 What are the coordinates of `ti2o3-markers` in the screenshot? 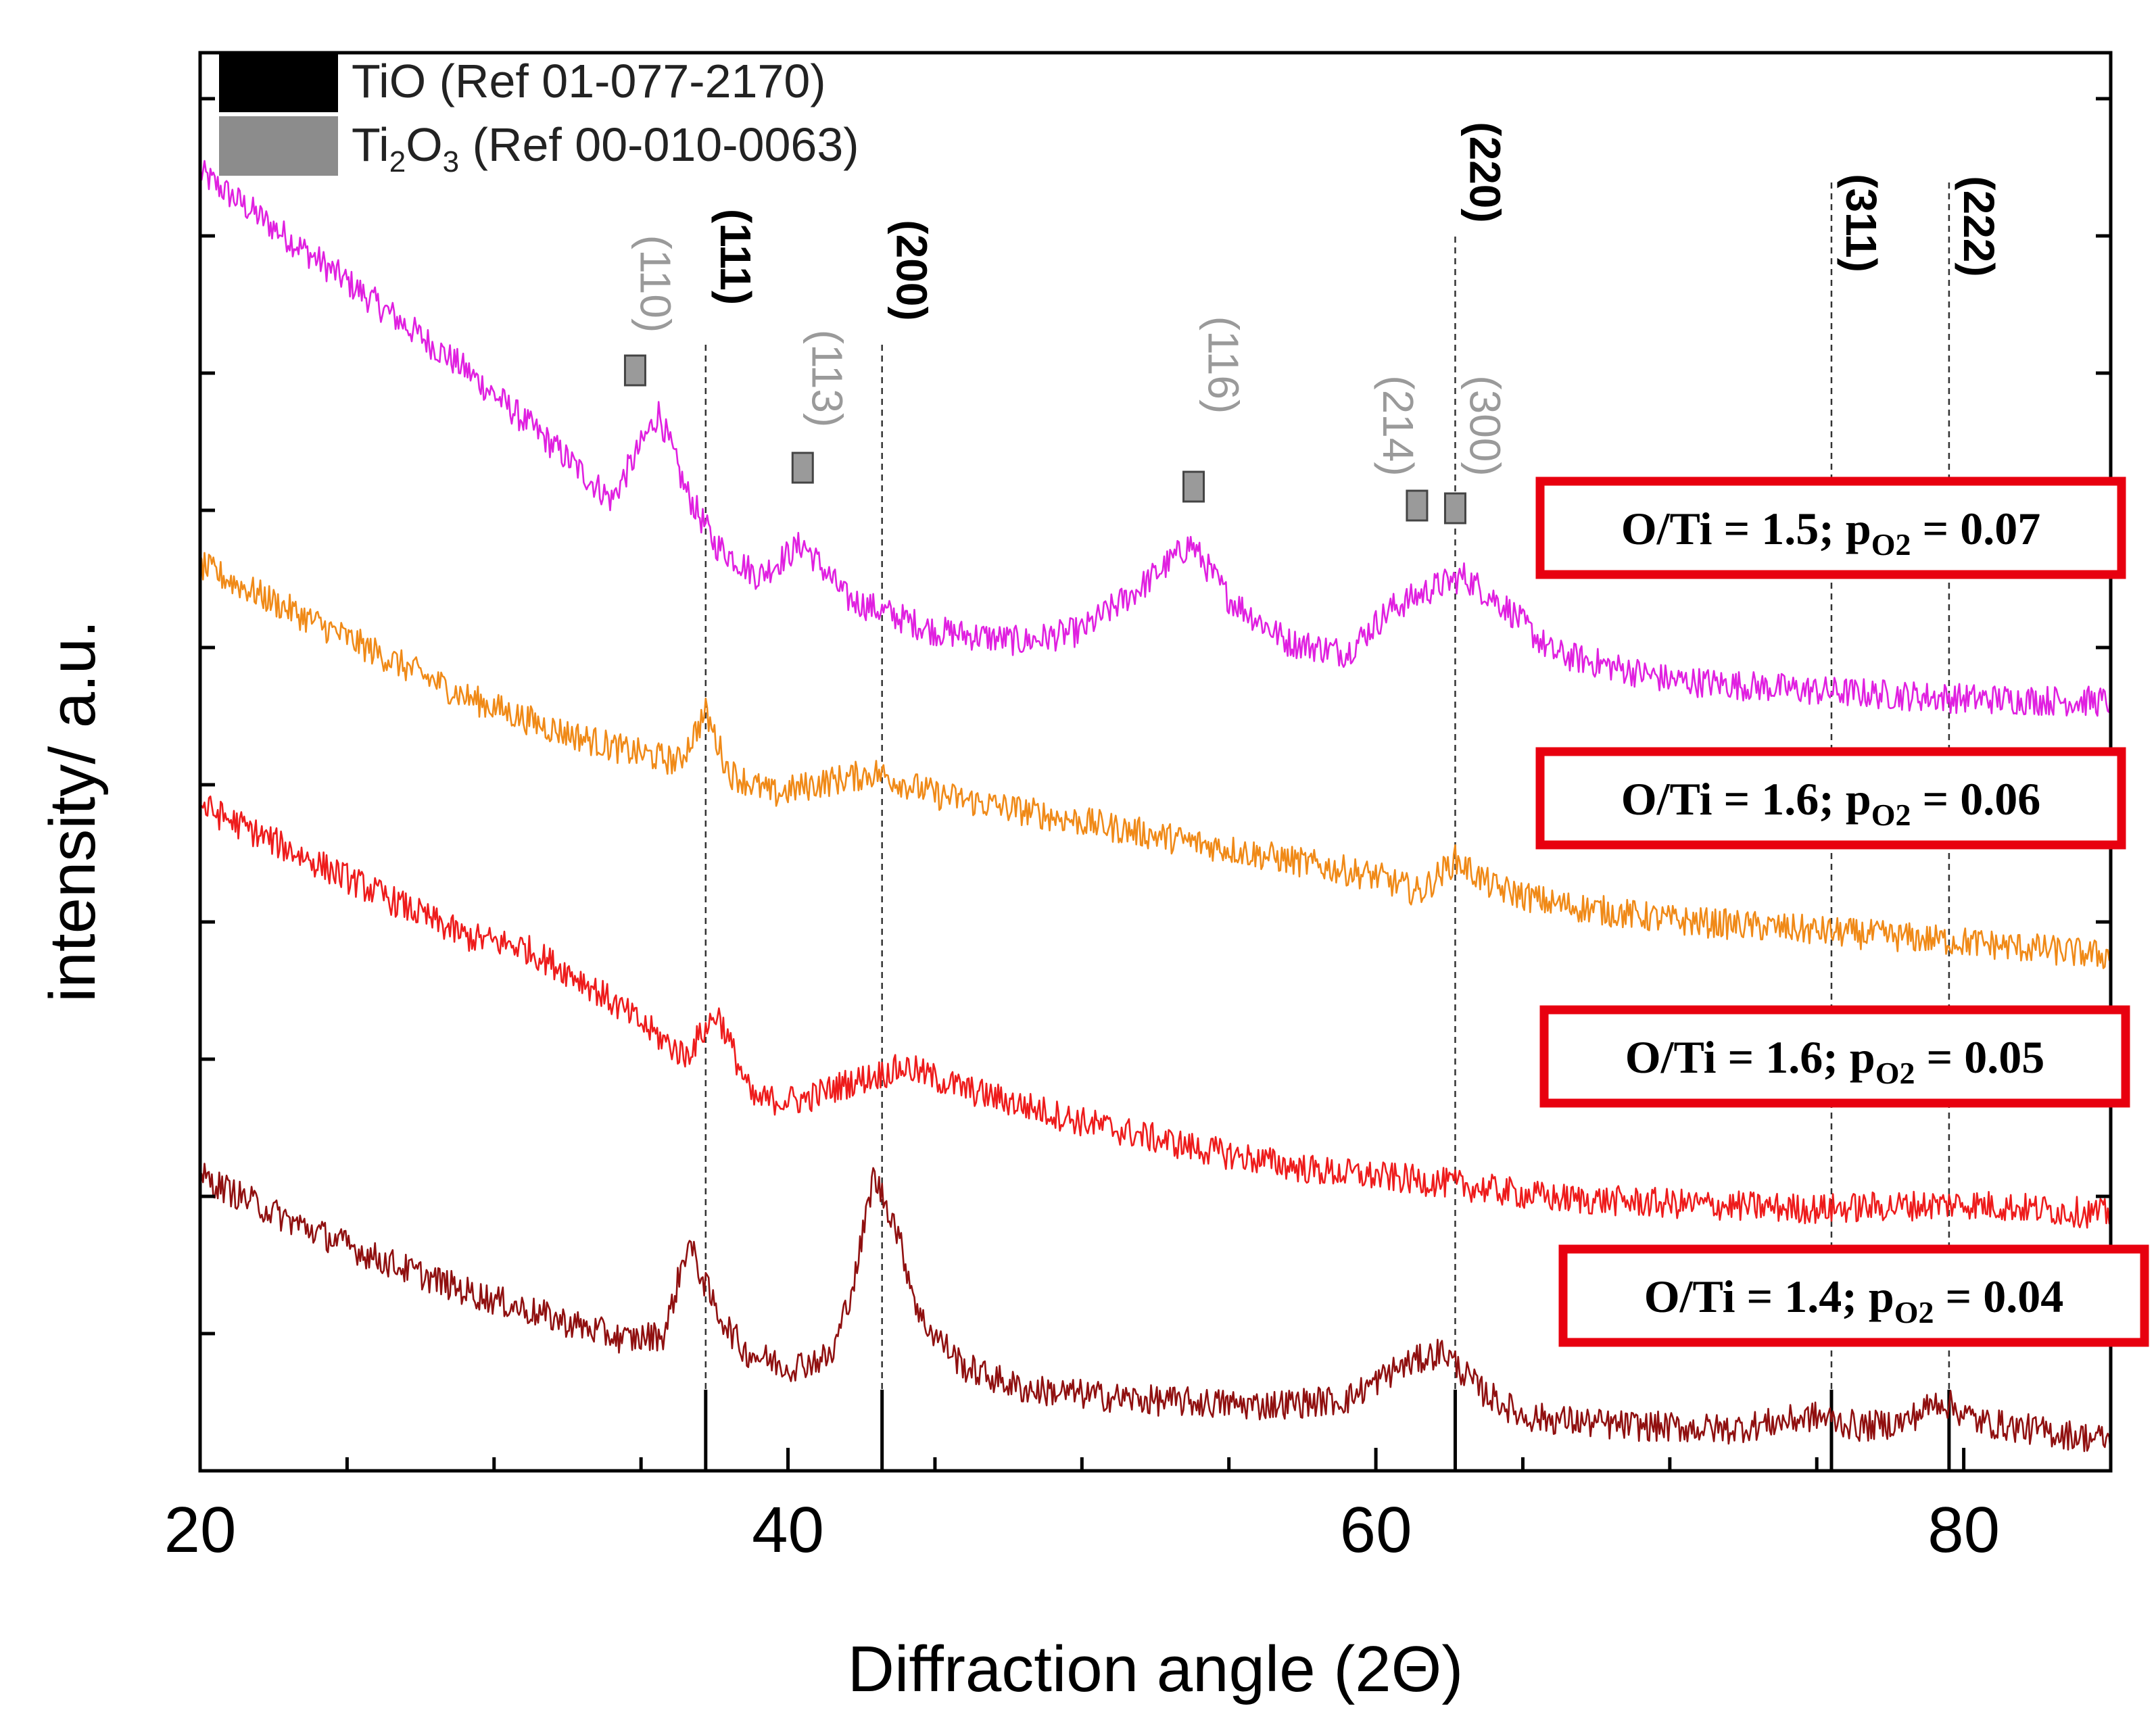 It's located at (1044, 440).